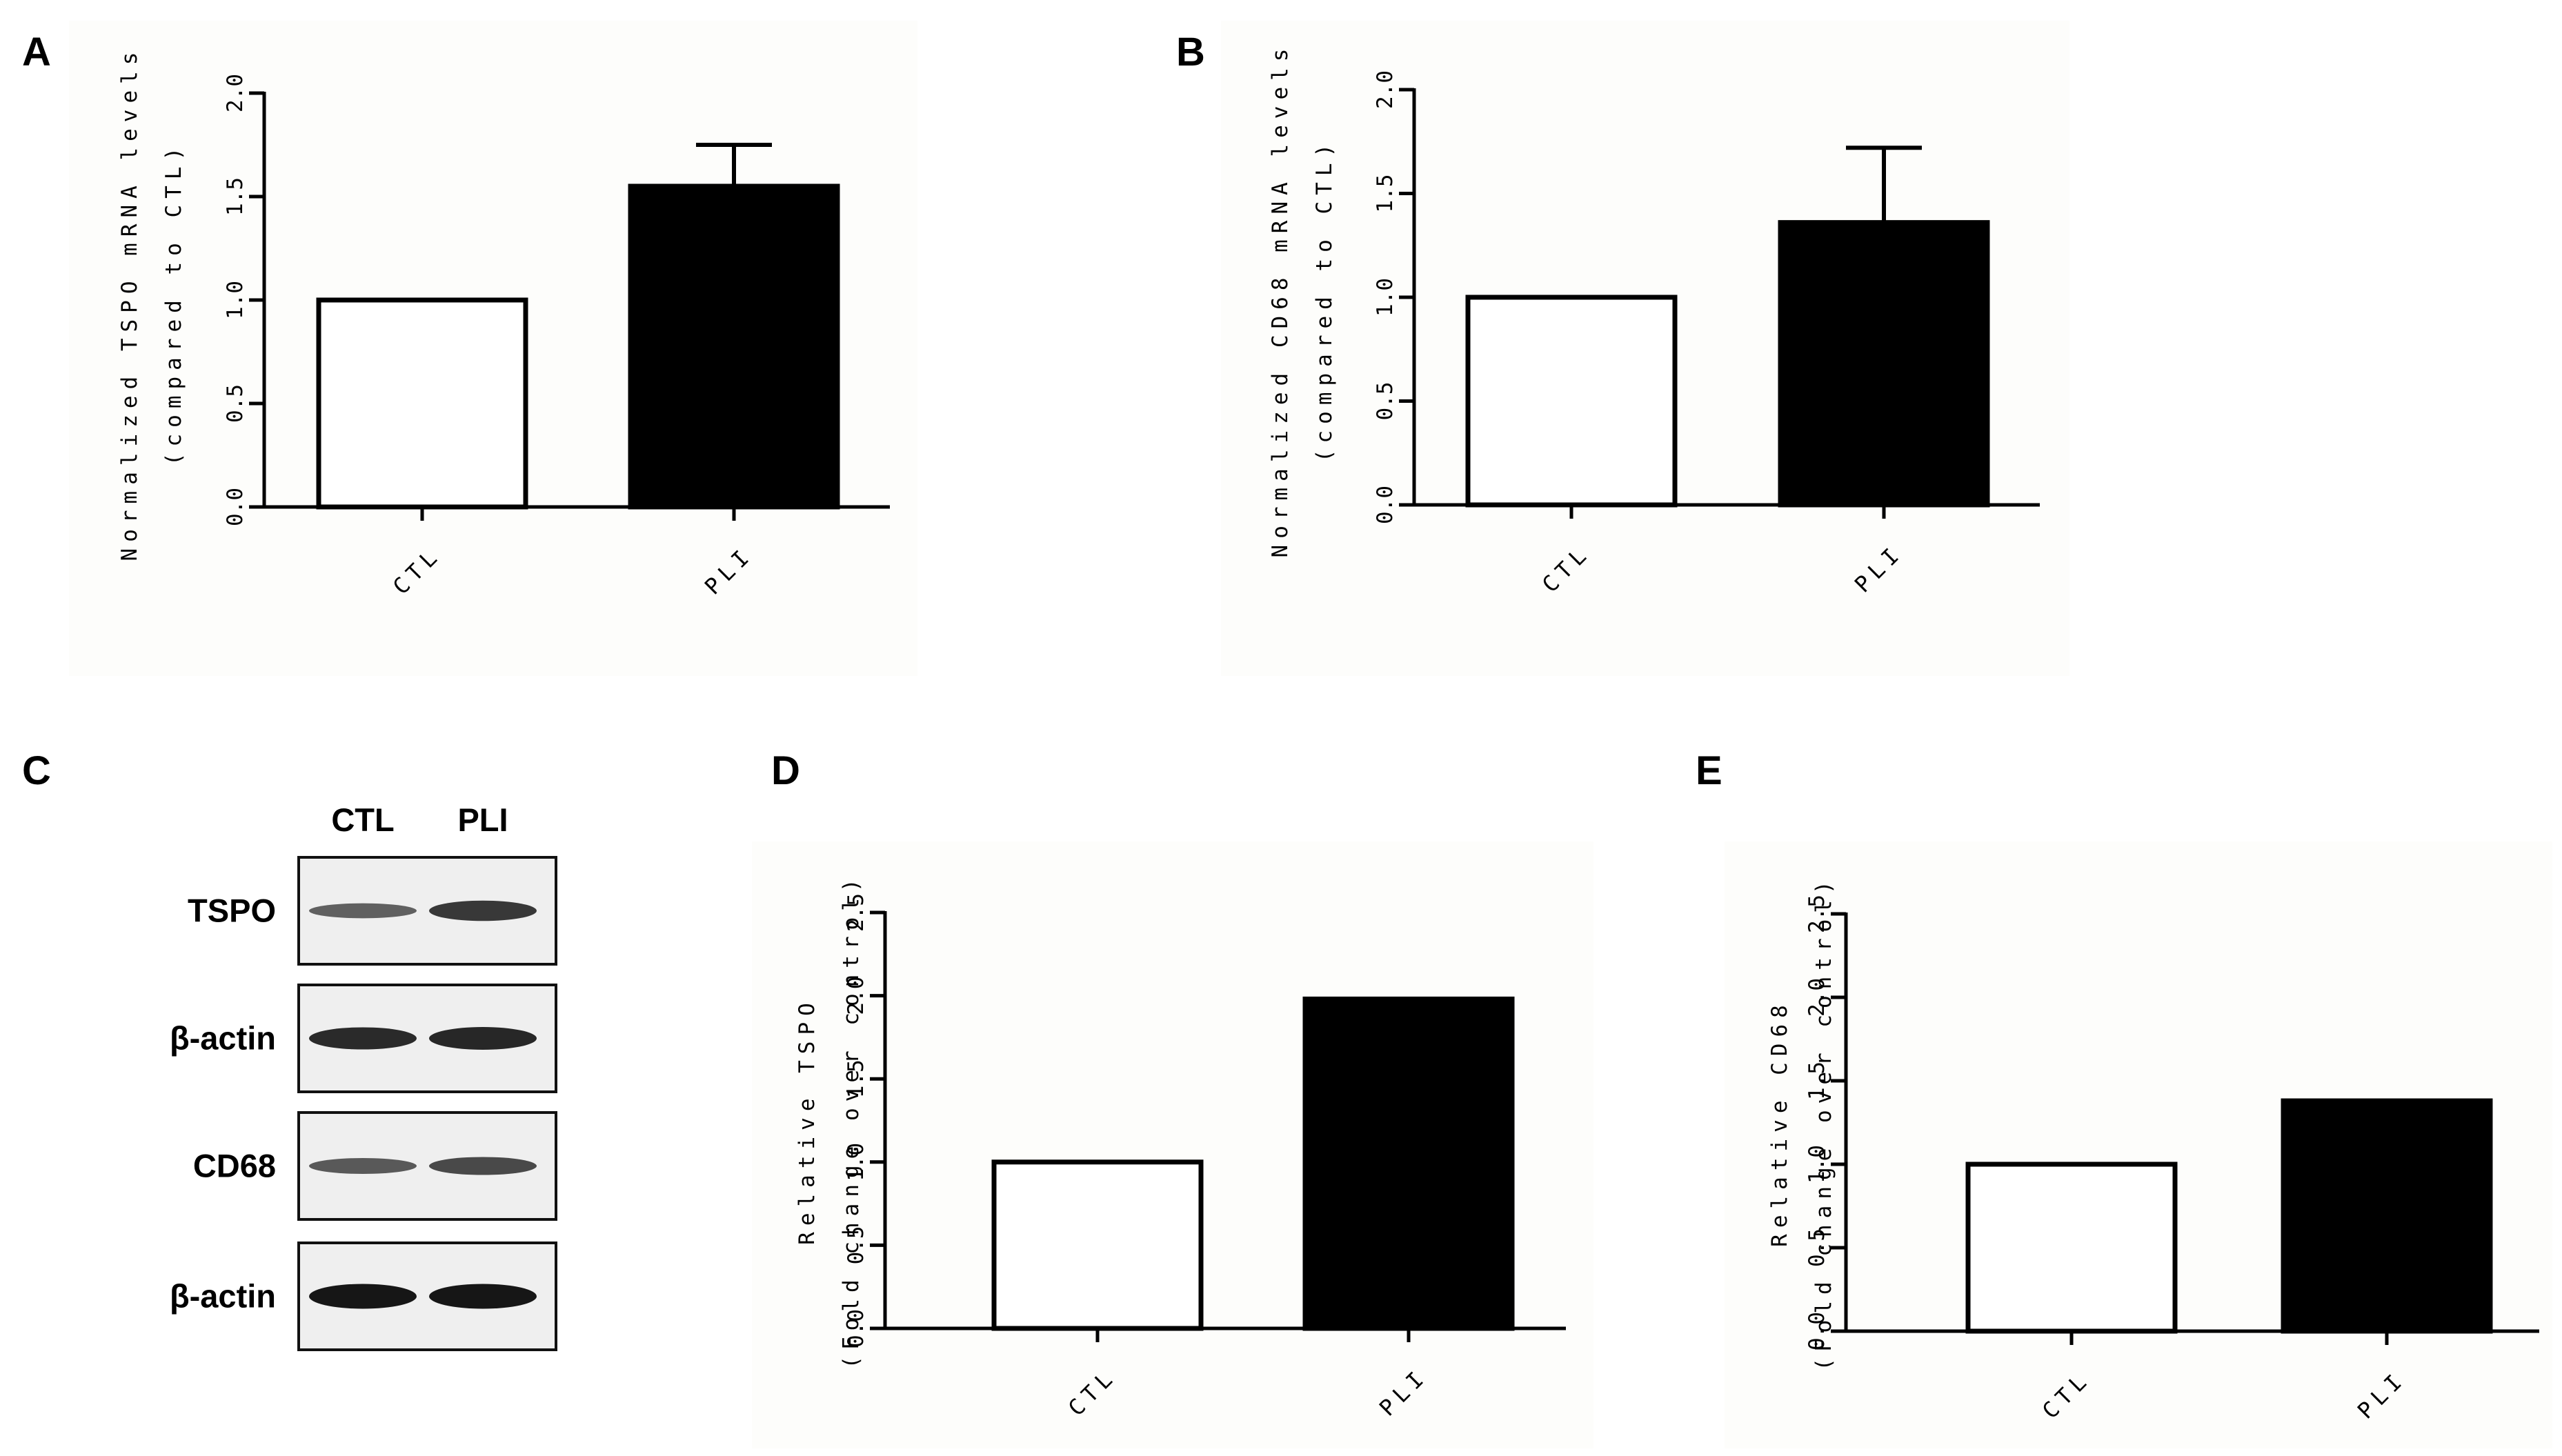 Image resolution: width=2562 pixels, height=1456 pixels. I want to click on panel-letter-e: E, so click(1709, 770).